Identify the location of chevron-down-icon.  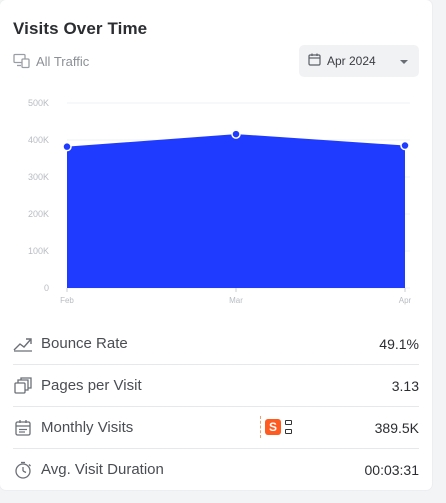
(404, 61).